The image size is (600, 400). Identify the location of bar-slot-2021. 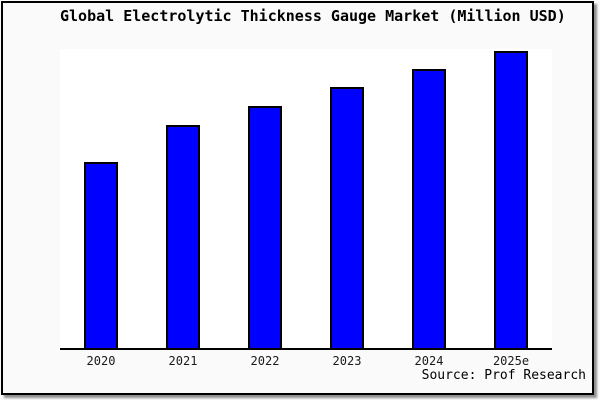
(183, 198).